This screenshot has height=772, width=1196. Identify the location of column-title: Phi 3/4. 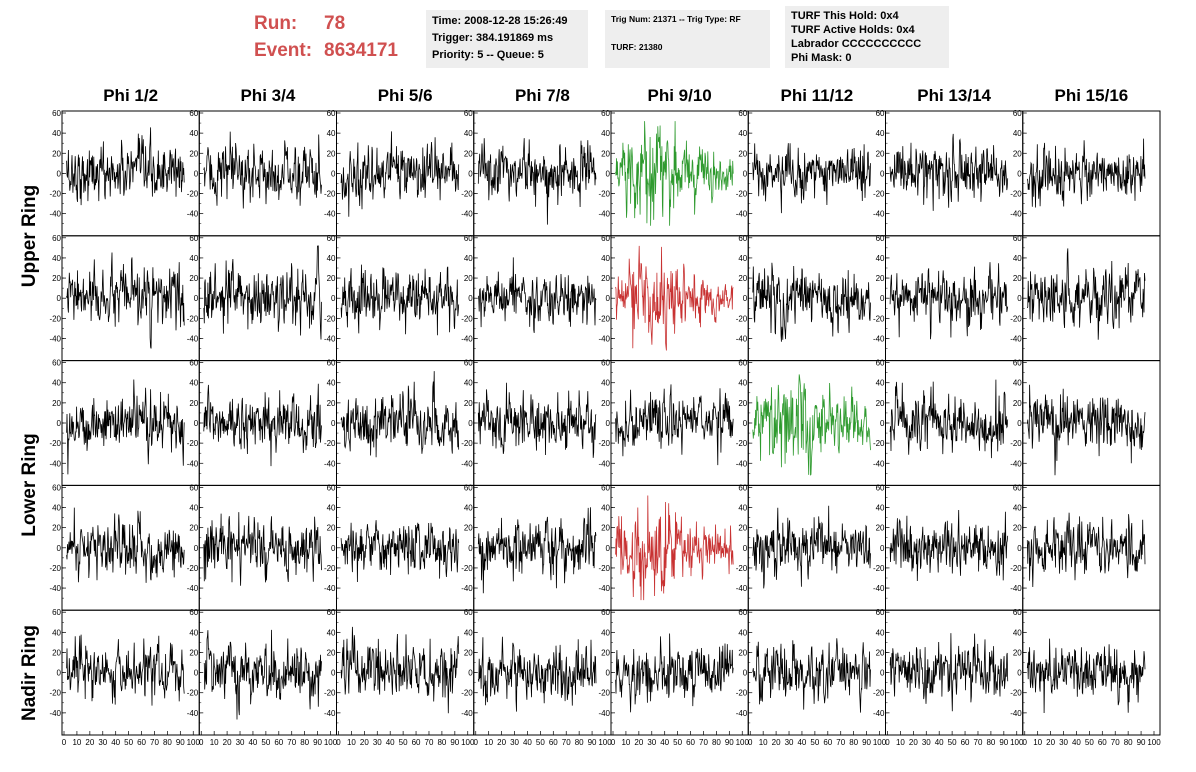
(268, 95).